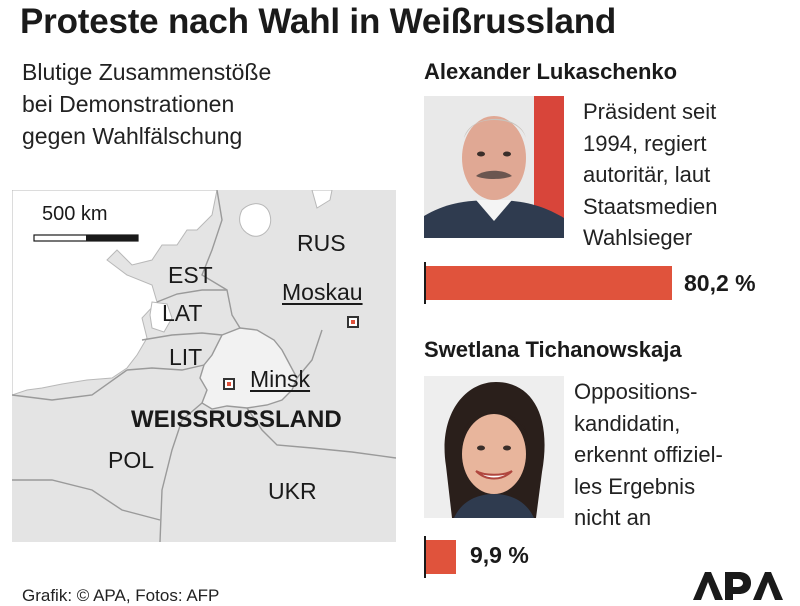  I want to click on candidate-name: Alexander Lukaschenko, so click(551, 71).